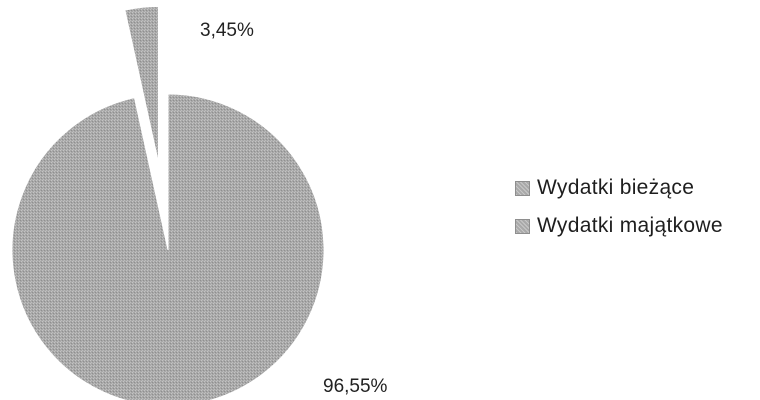 This screenshot has height=400, width=760. I want to click on legend-swatch-wydatki-biezace, so click(522, 188).